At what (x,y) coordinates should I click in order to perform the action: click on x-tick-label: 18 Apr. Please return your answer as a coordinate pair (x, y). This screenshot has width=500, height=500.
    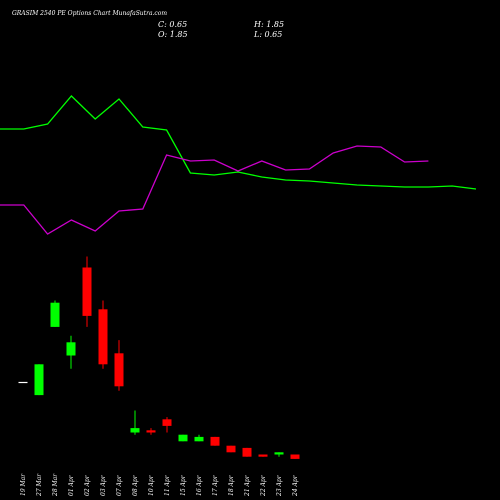
    Looking at the image, I should click on (231, 485).